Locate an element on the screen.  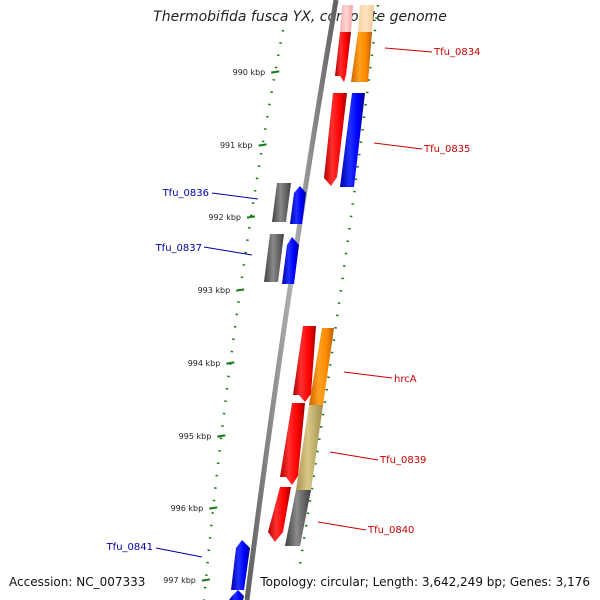
gene-label-tfu0837: Tfu_0837 is located at coordinates (178, 248).